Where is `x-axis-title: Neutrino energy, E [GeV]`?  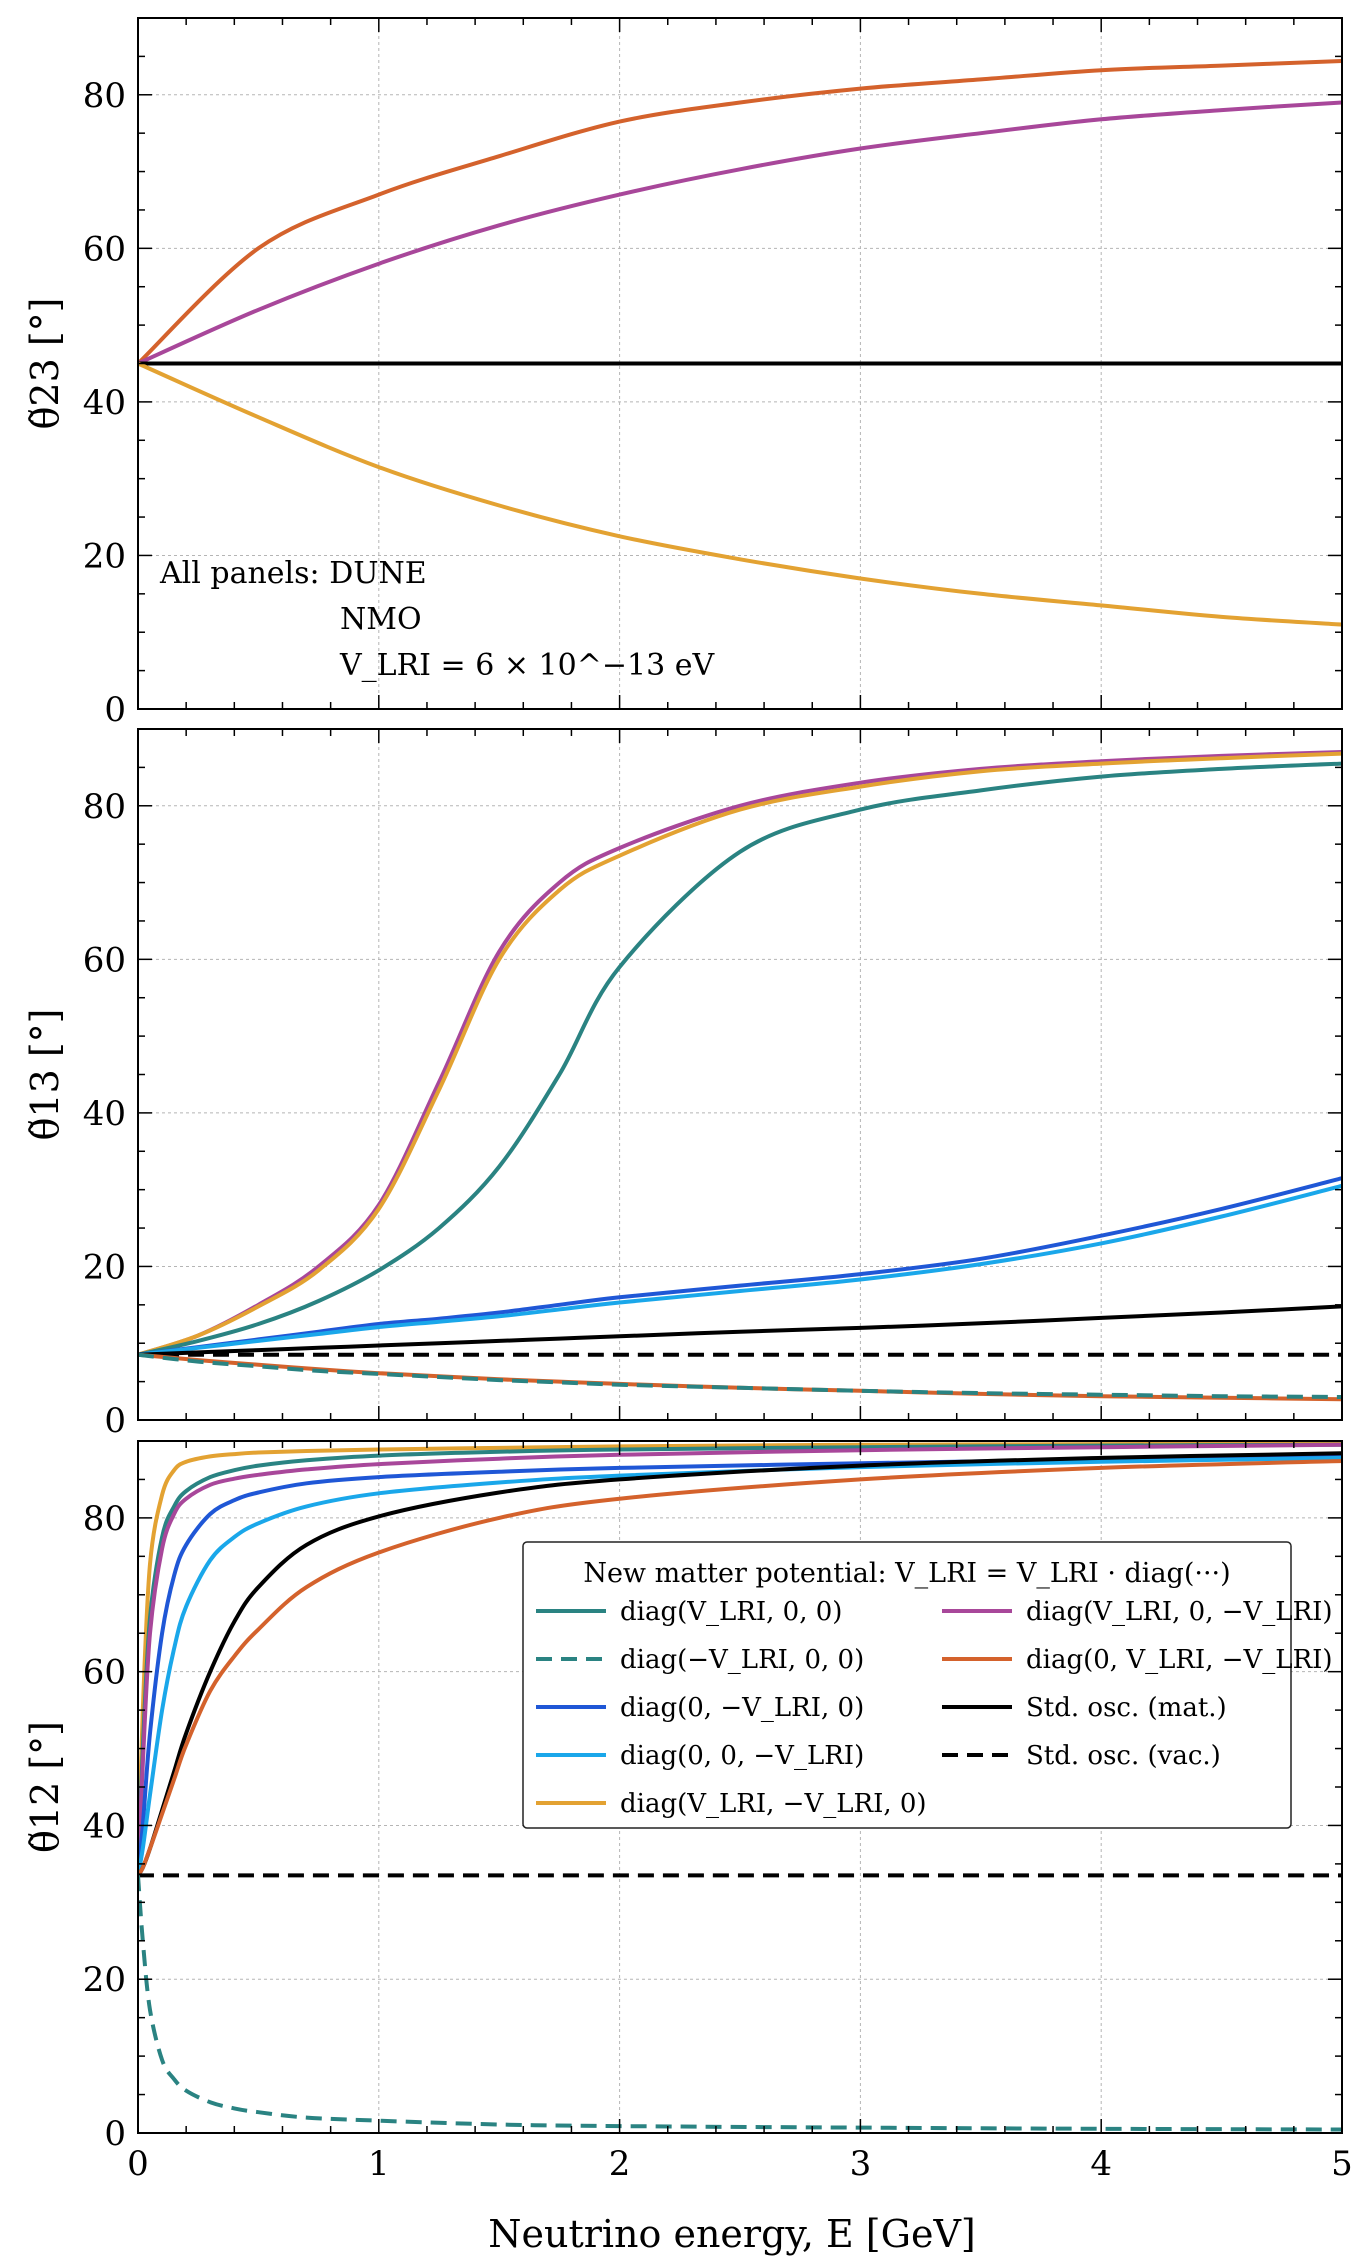
x-axis-title: Neutrino energy, E [GeV] is located at coordinates (732, 2234).